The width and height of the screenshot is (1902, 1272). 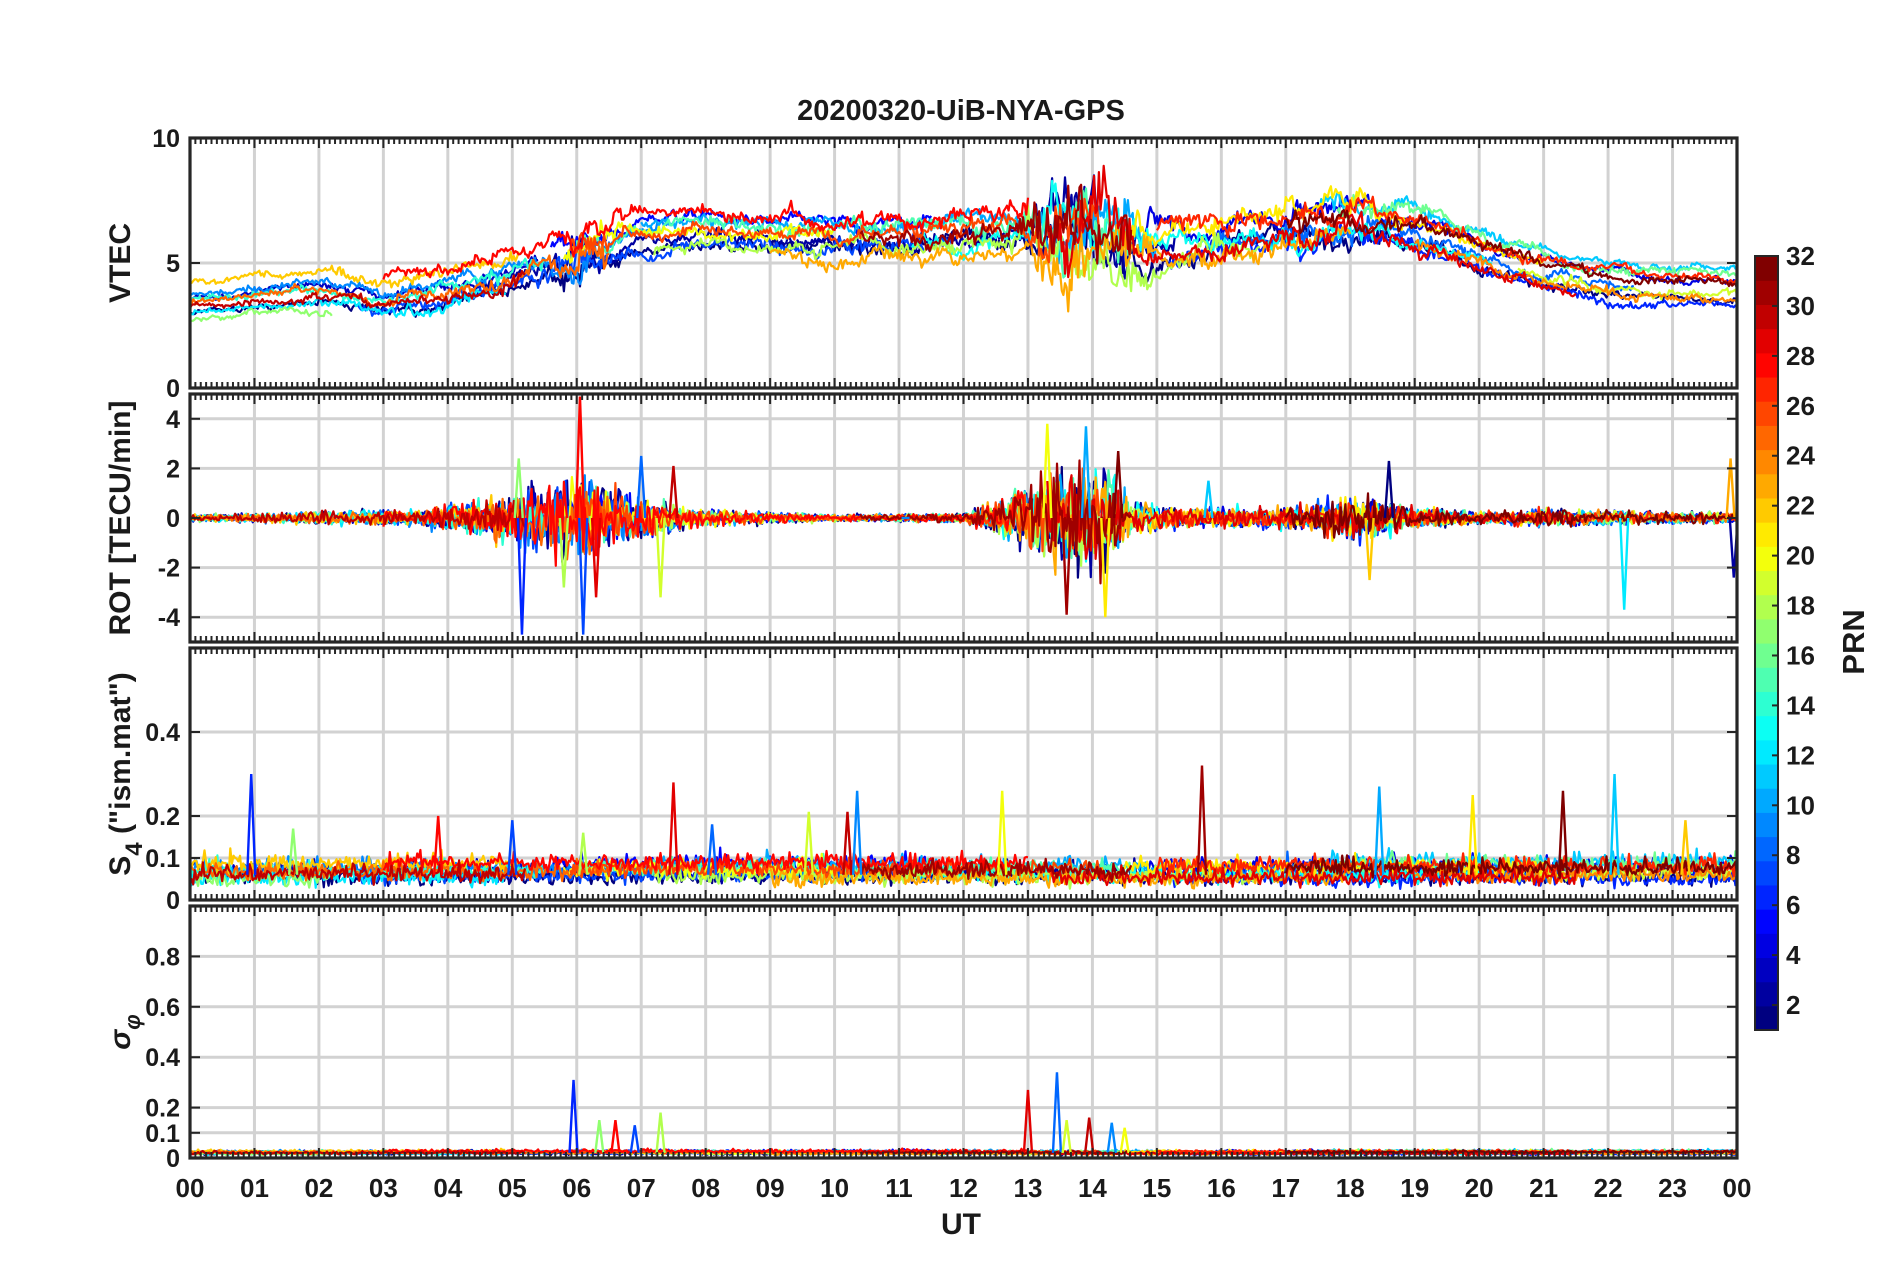 What do you see at coordinates (447, 1188) in the screenshot?
I see `x-tick-label: 04` at bounding box center [447, 1188].